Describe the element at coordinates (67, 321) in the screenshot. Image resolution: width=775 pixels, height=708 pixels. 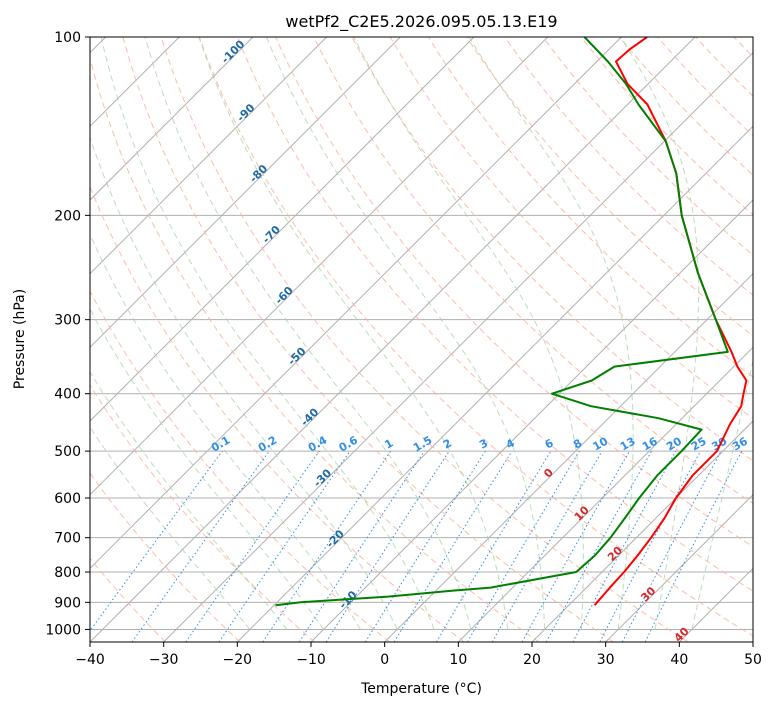
I see `y-tick-label: 300` at that location.